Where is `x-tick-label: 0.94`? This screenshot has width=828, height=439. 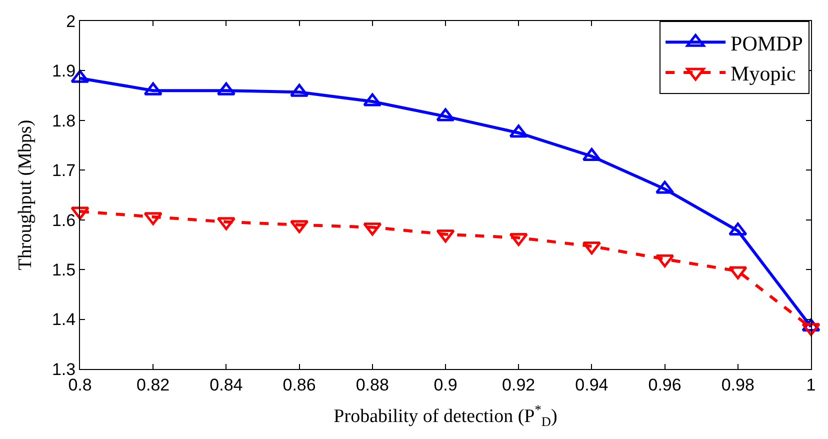 x-tick-label: 0.94 is located at coordinates (591, 384).